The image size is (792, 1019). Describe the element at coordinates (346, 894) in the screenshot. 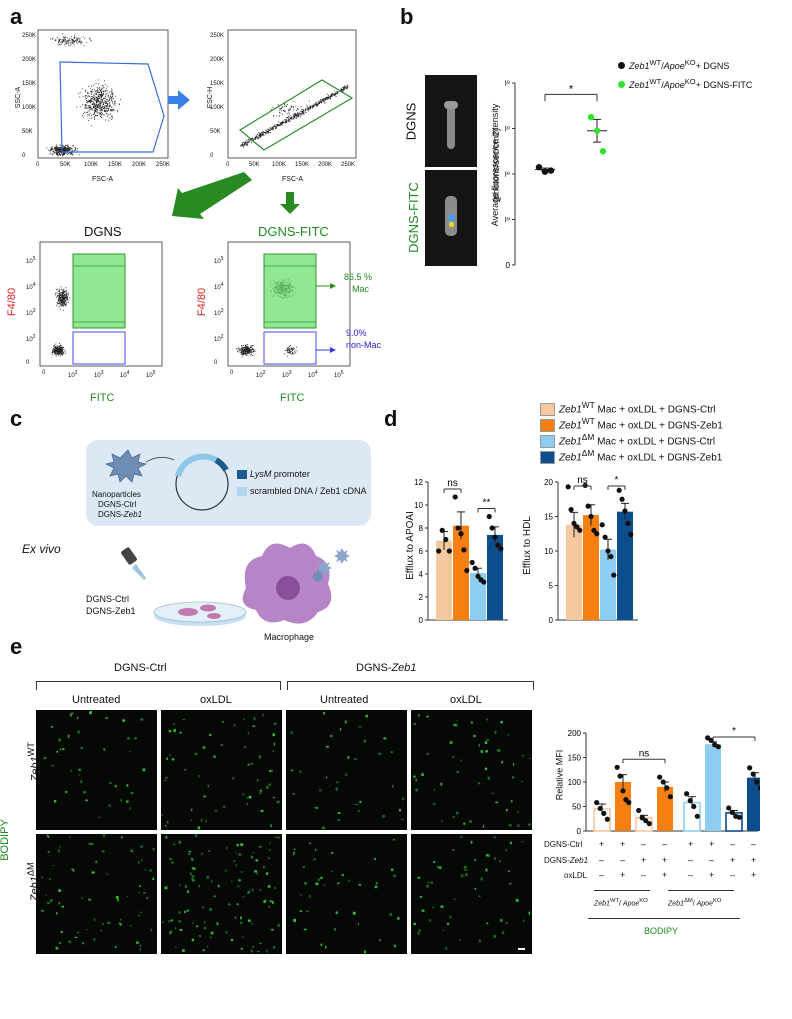

I see `micrograph-bg` at that location.